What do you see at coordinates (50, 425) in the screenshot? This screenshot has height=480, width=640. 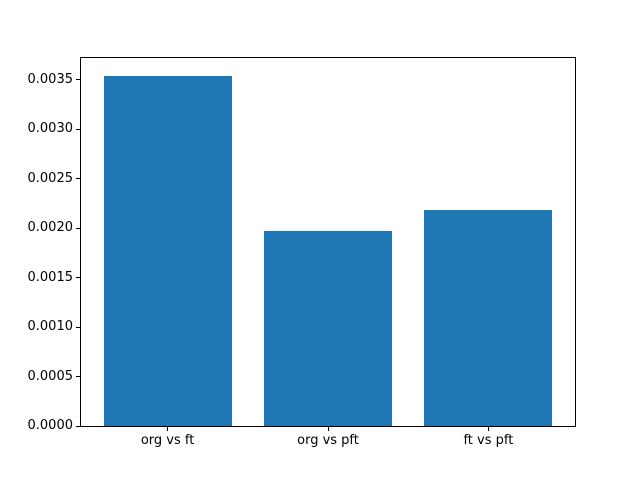 I see `ytick-label: 0.0000` at bounding box center [50, 425].